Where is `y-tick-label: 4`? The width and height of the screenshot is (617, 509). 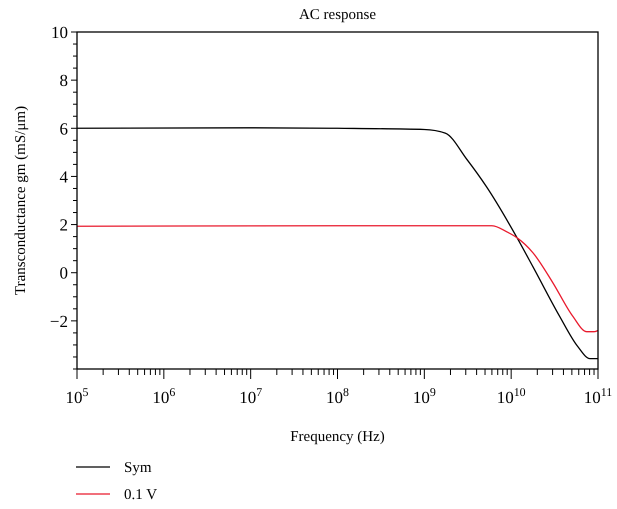
y-tick-label: 4 is located at coordinates (64, 176).